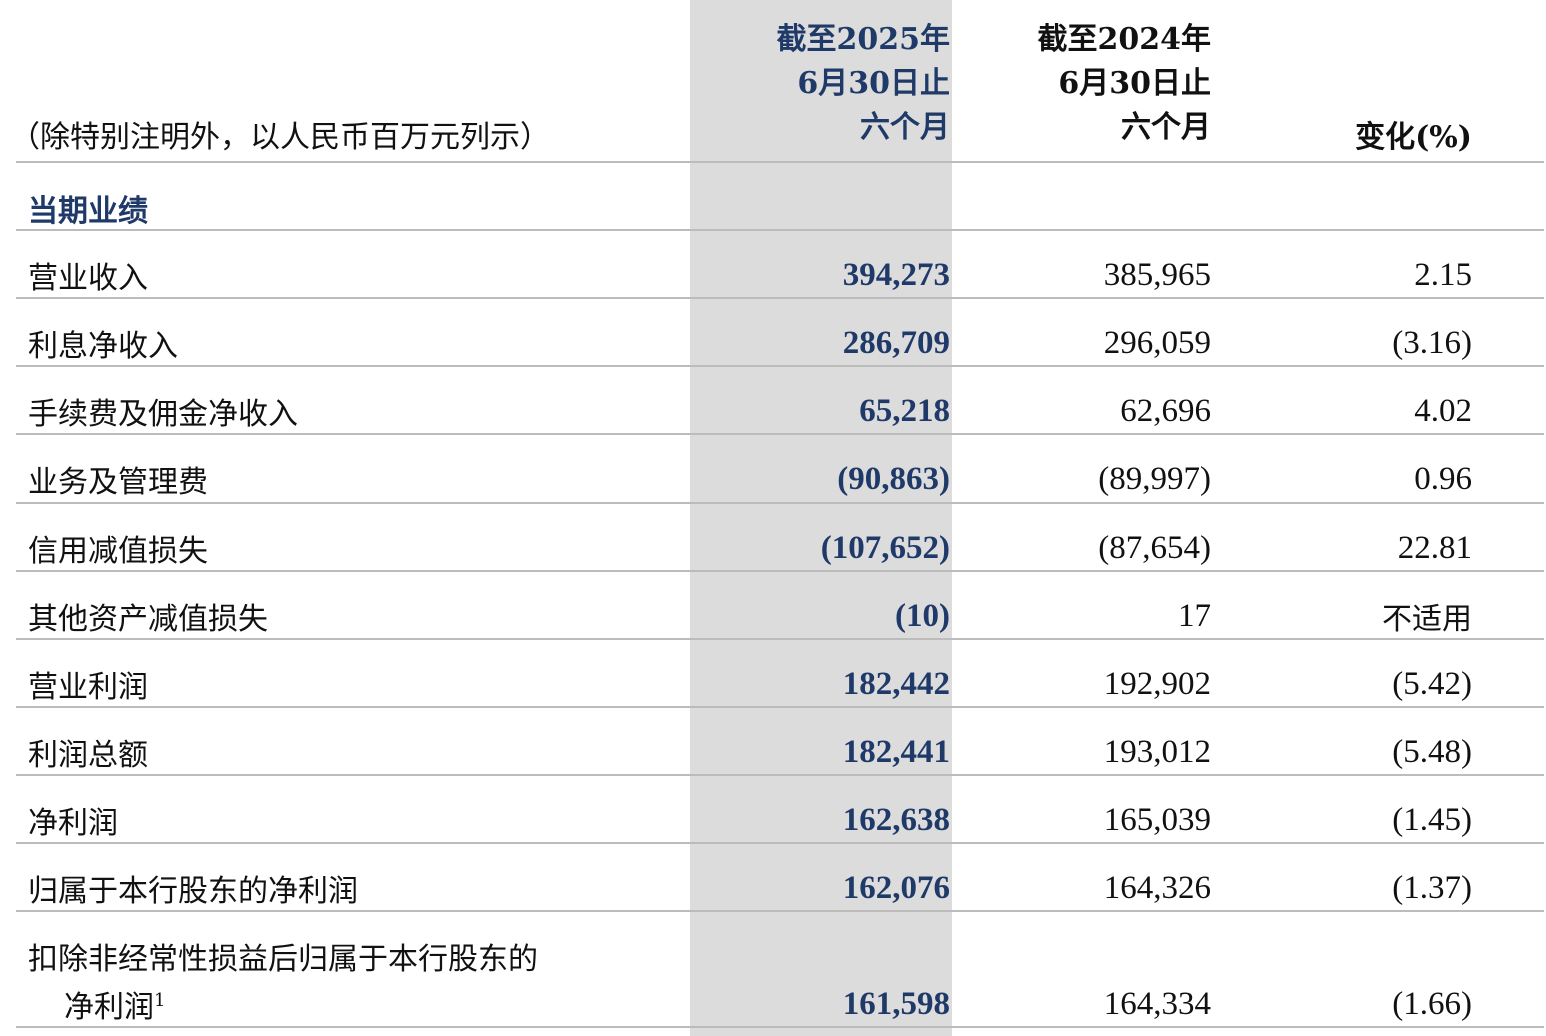  I want to click on value-change: 不适用, so click(1427, 619).